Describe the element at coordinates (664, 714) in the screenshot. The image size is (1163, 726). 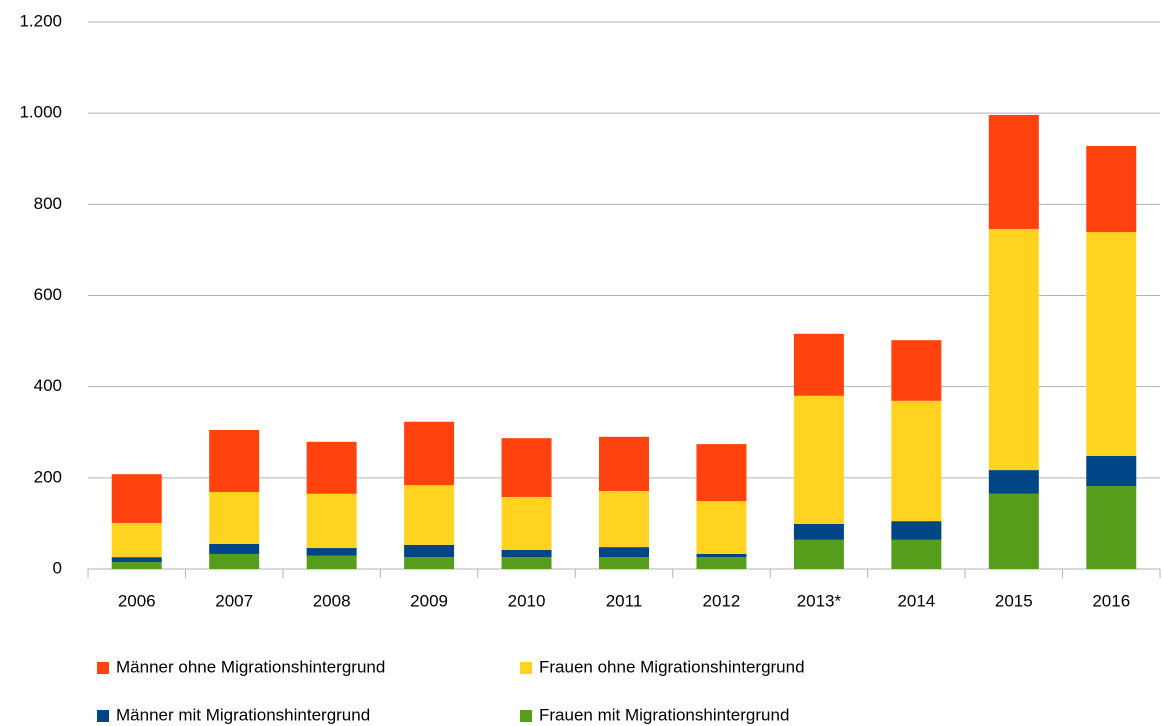
I see `legend-label: Frauen mit Migrationshintergrund` at that location.